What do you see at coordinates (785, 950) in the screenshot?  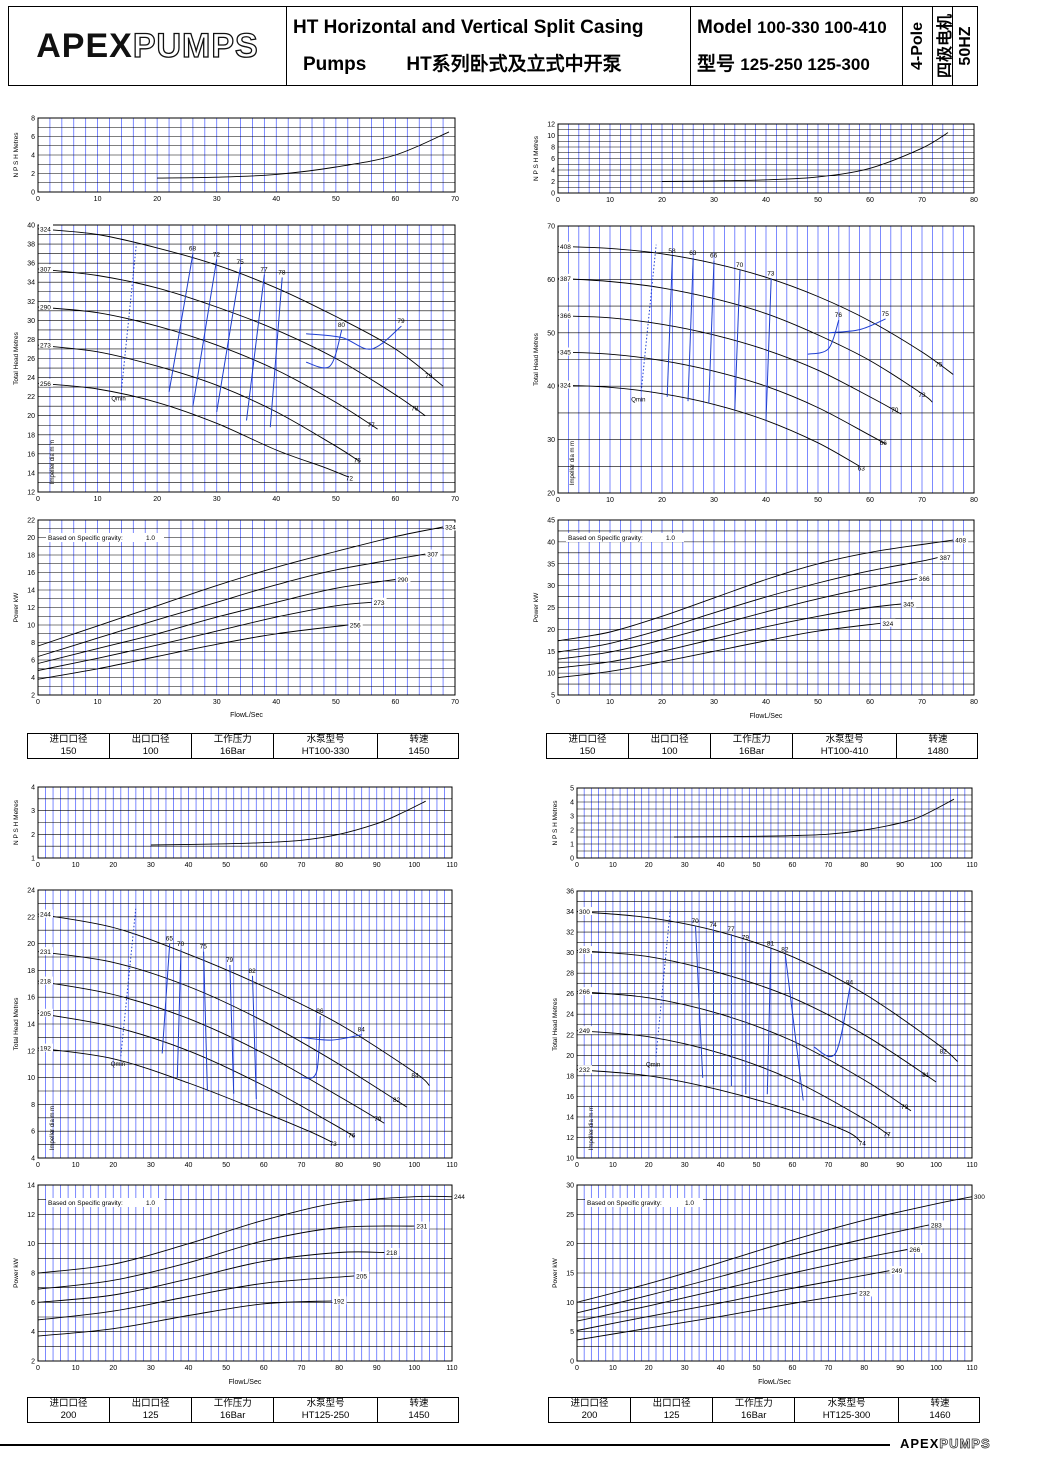 I see `chart-ht125-300-eff-label-82: 82` at bounding box center [785, 950].